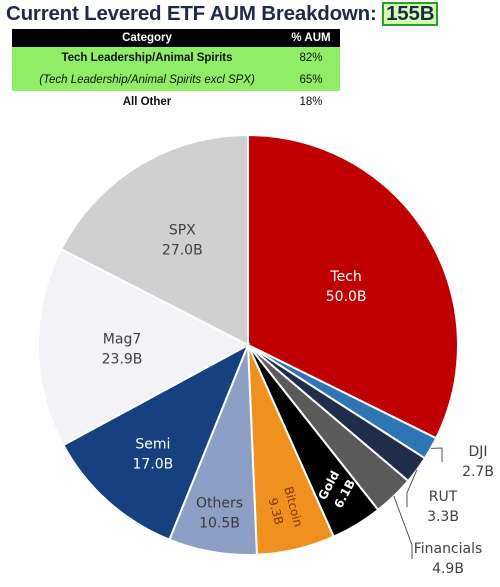  Describe the element at coordinates (311, 58) in the screenshot. I see `row-pct: 82%` at that location.